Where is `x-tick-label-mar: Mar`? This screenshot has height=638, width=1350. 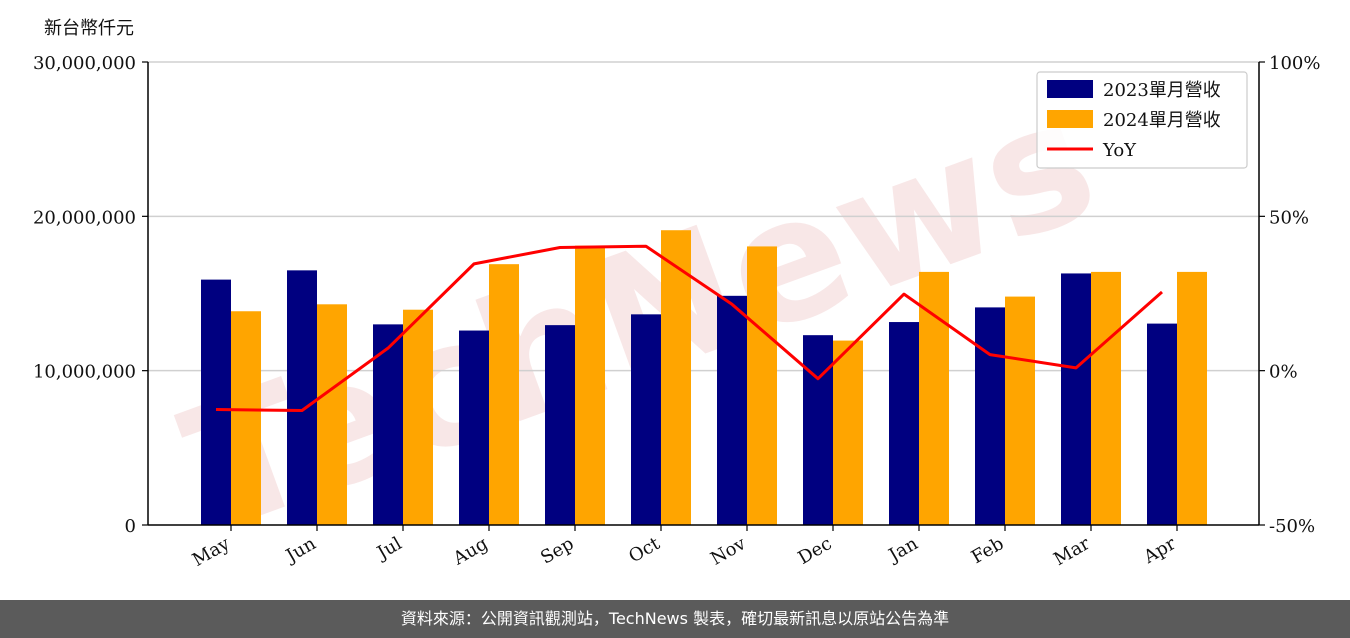 x-tick-label-mar: Mar is located at coordinates (1072, 551).